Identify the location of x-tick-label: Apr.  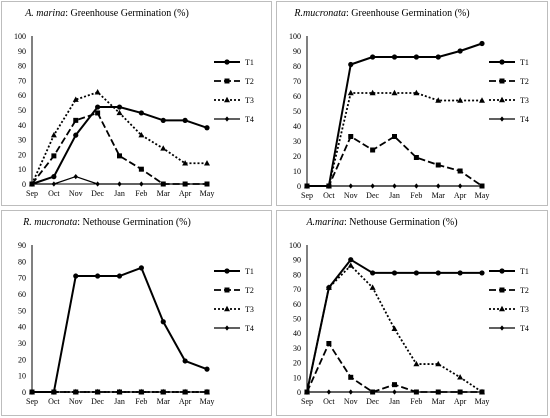
(185, 193).